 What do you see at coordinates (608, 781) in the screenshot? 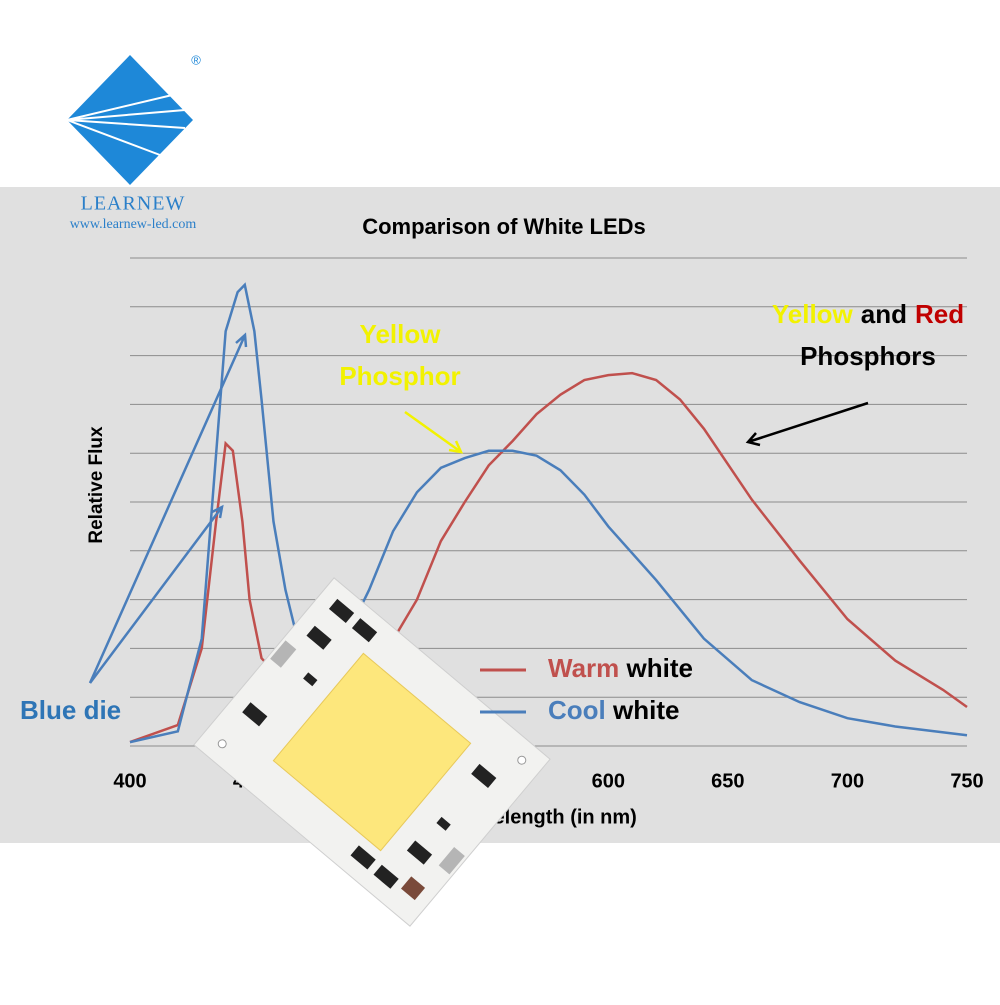
I see `x-tick-label: 600` at bounding box center [608, 781].